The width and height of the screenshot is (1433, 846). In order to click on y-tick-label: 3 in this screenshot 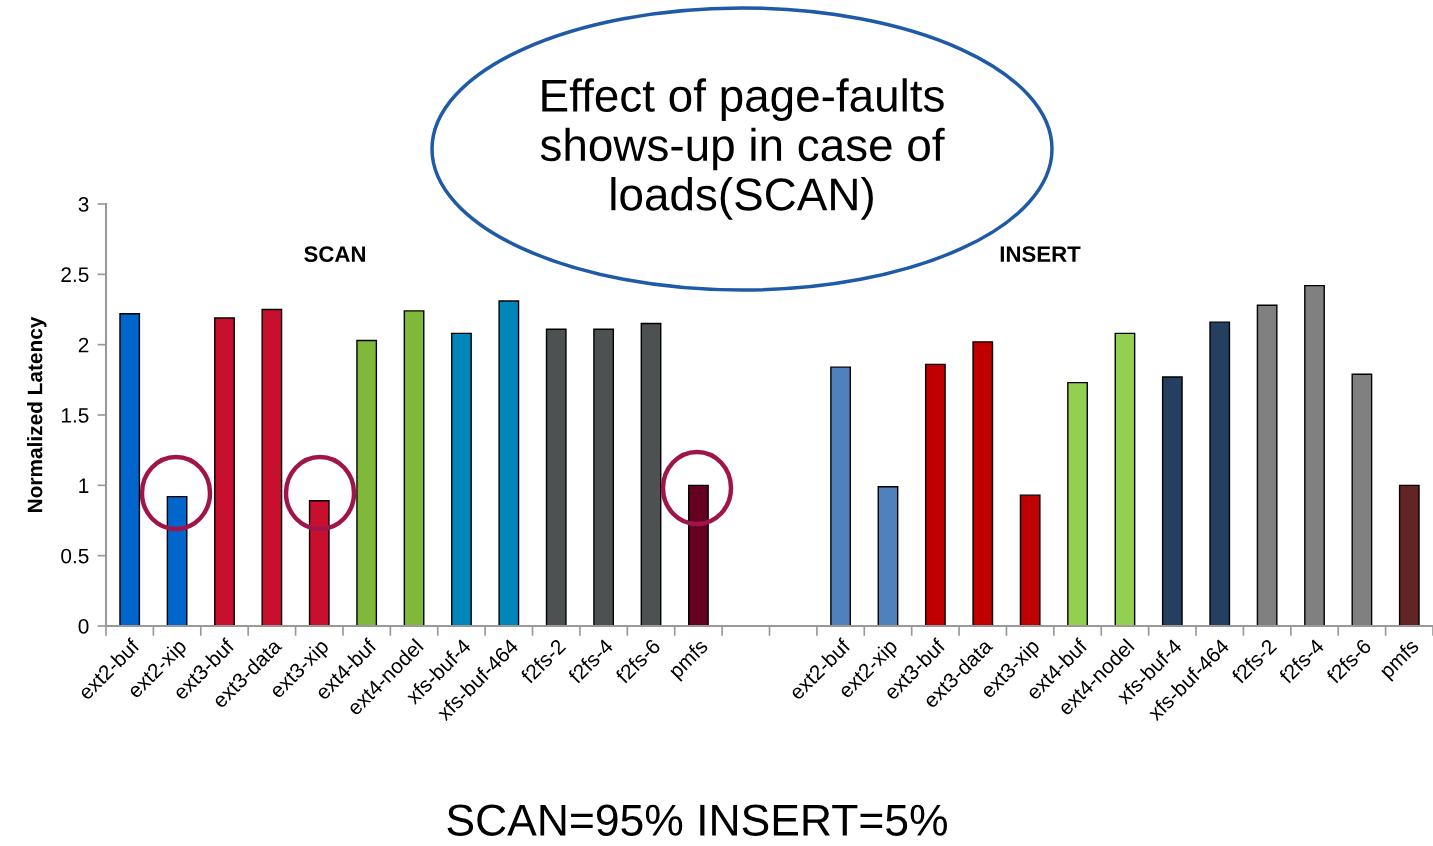, I will do `click(83, 204)`.